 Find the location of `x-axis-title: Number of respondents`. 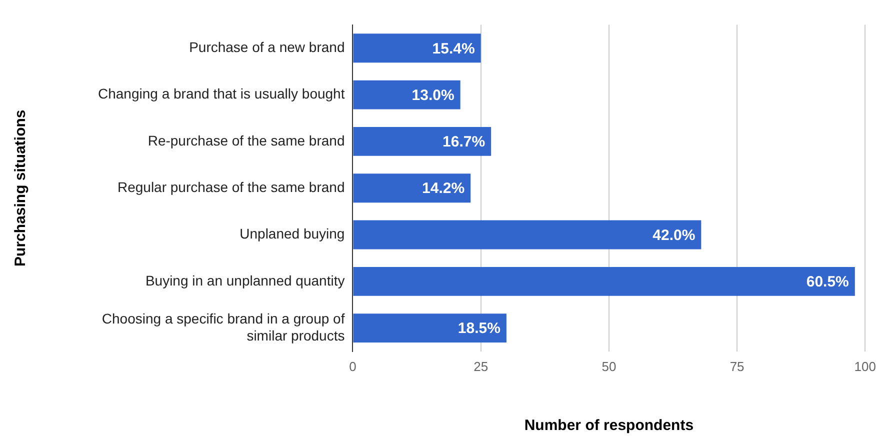

x-axis-title: Number of respondents is located at coordinates (609, 425).